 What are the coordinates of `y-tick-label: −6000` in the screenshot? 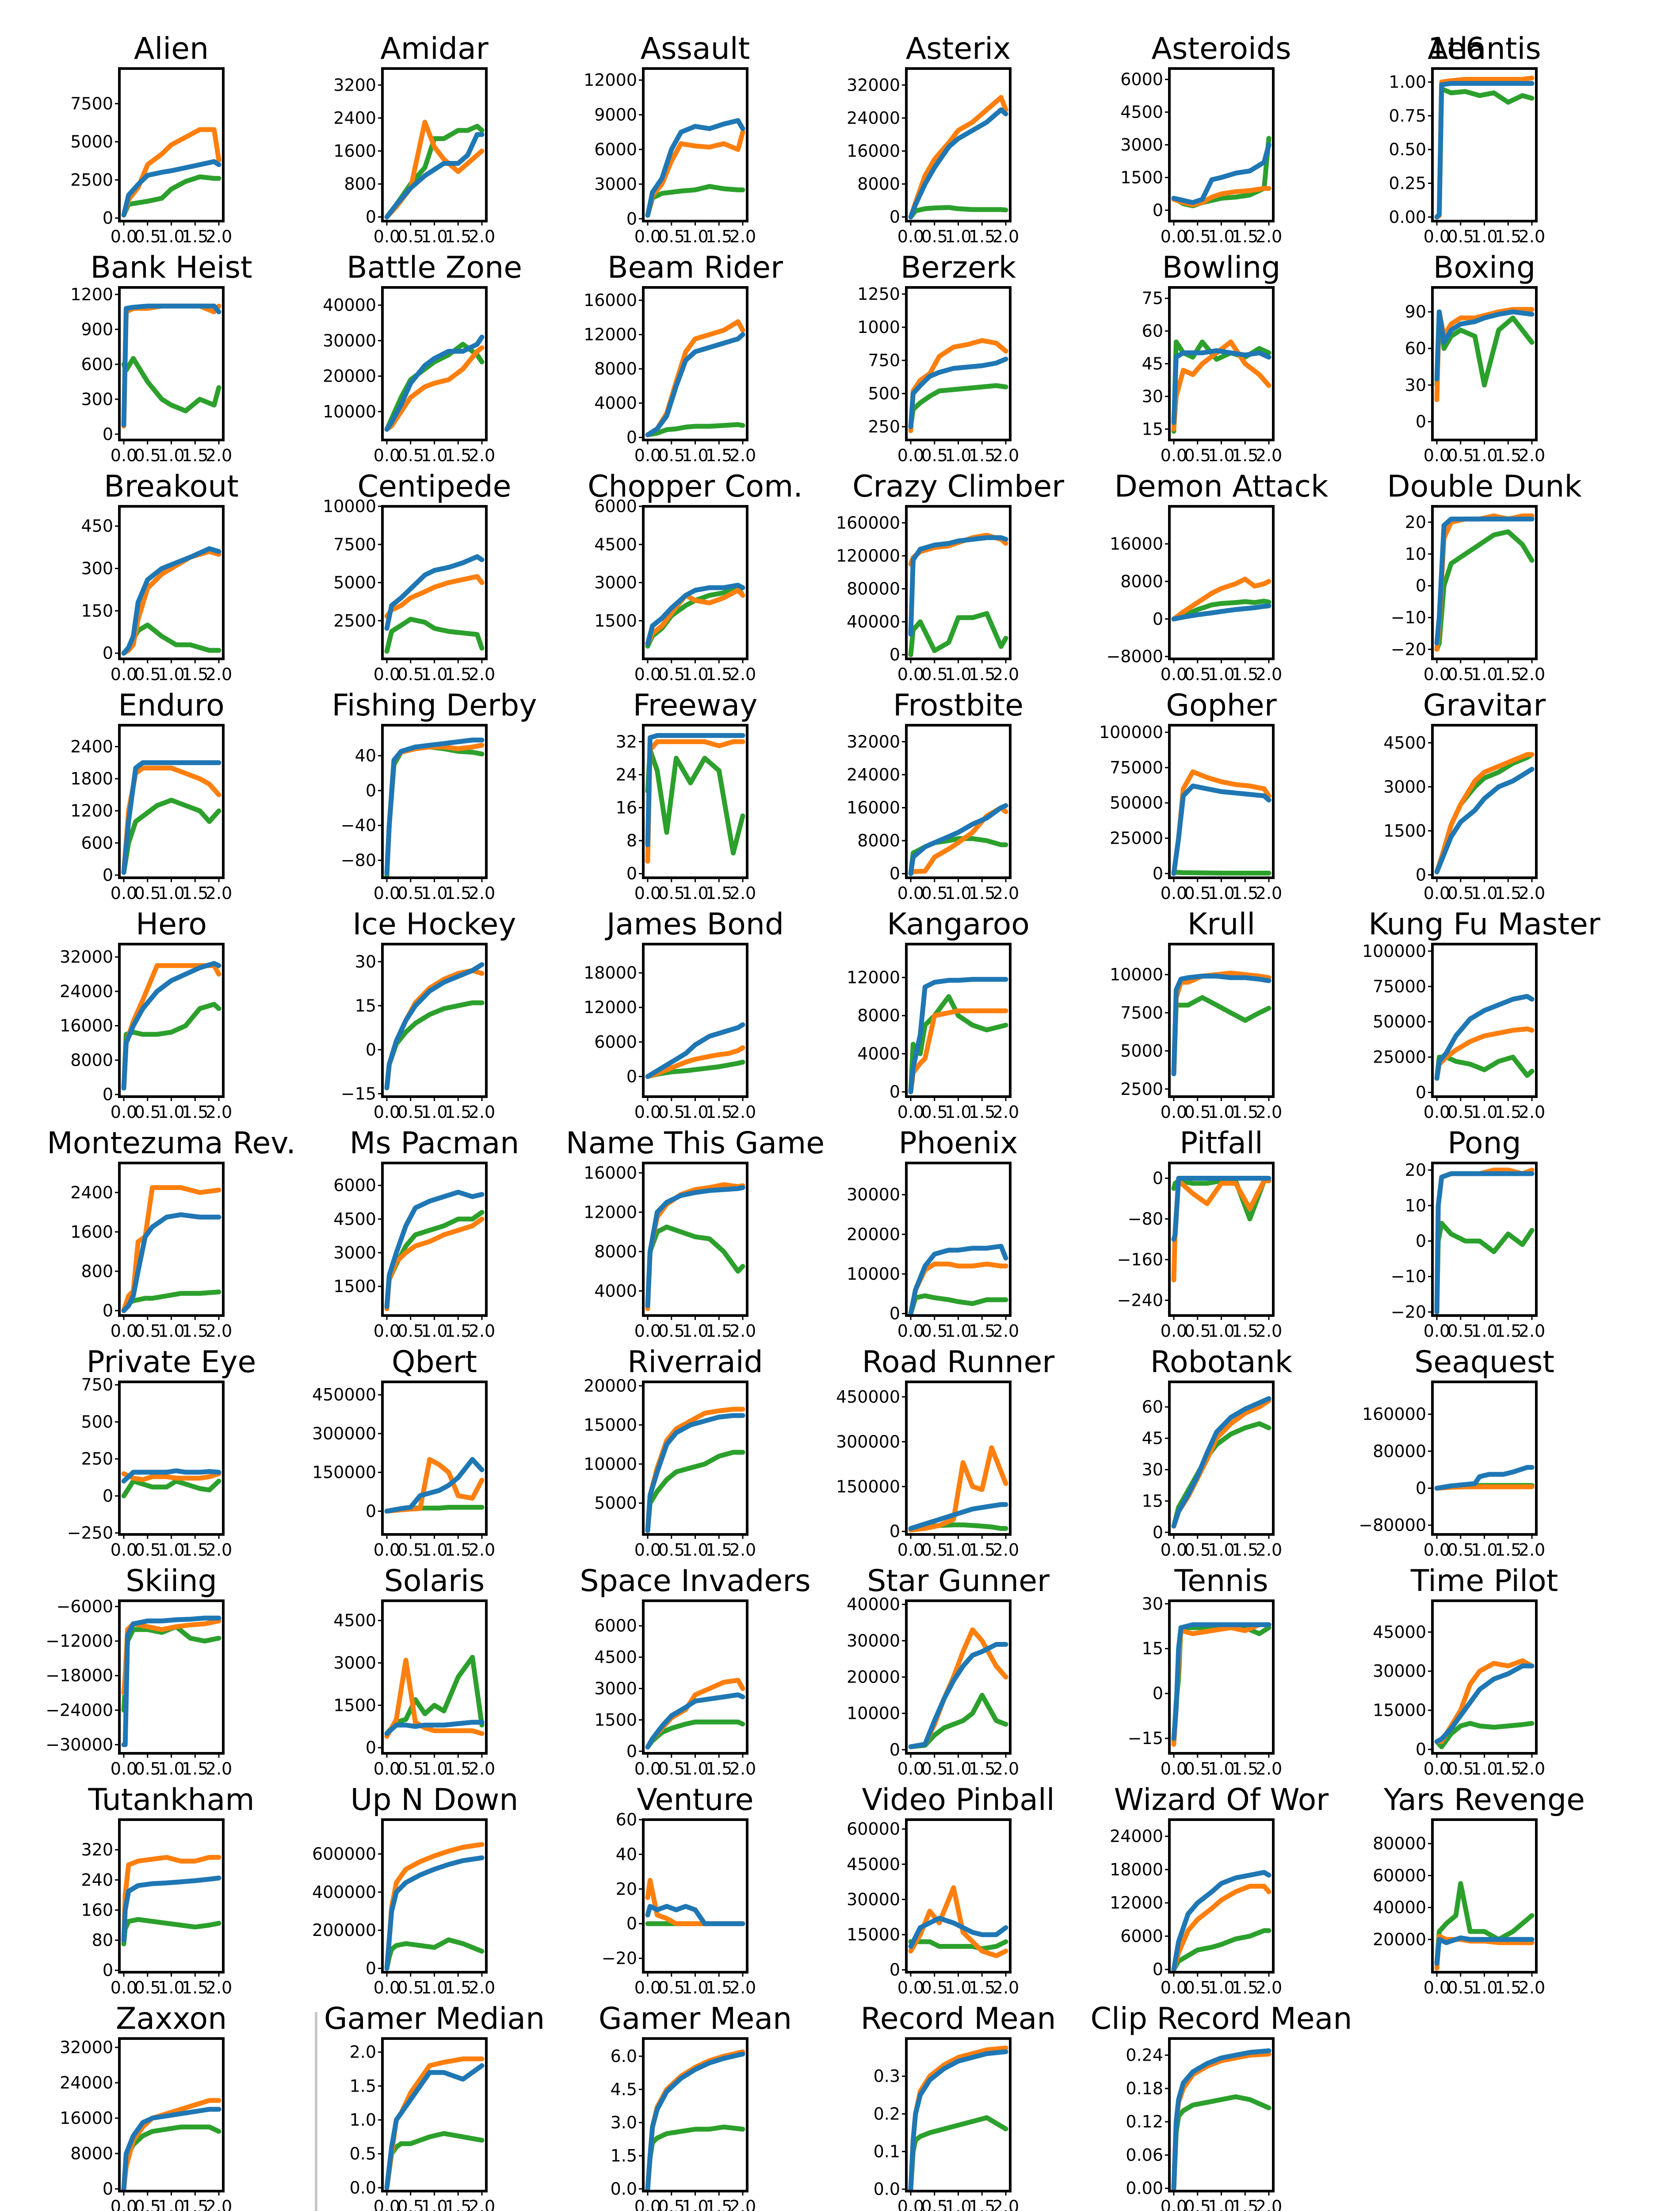 It's located at (84, 1606).